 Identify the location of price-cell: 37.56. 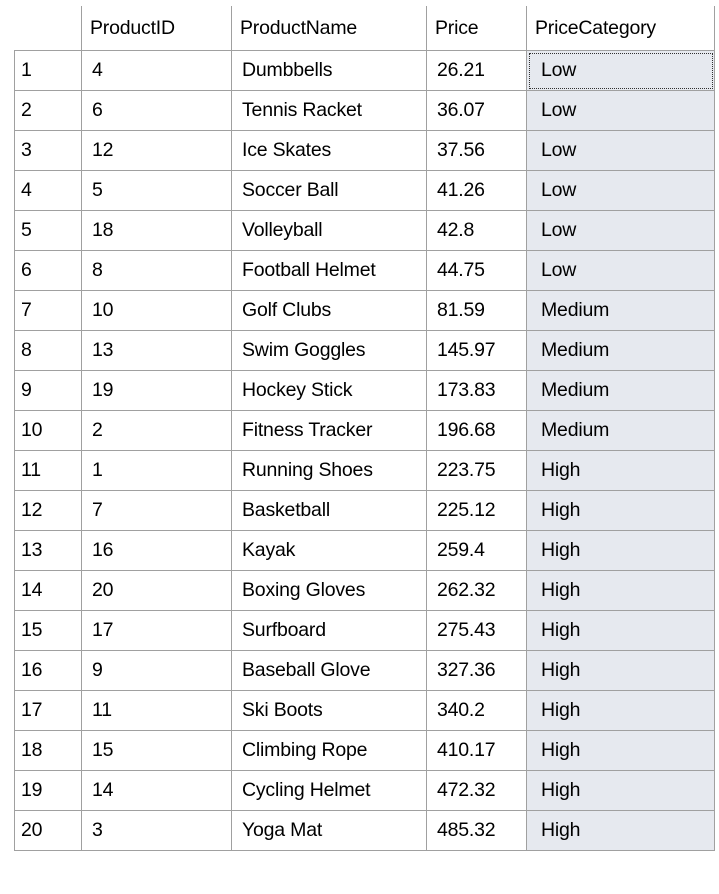
(476, 150).